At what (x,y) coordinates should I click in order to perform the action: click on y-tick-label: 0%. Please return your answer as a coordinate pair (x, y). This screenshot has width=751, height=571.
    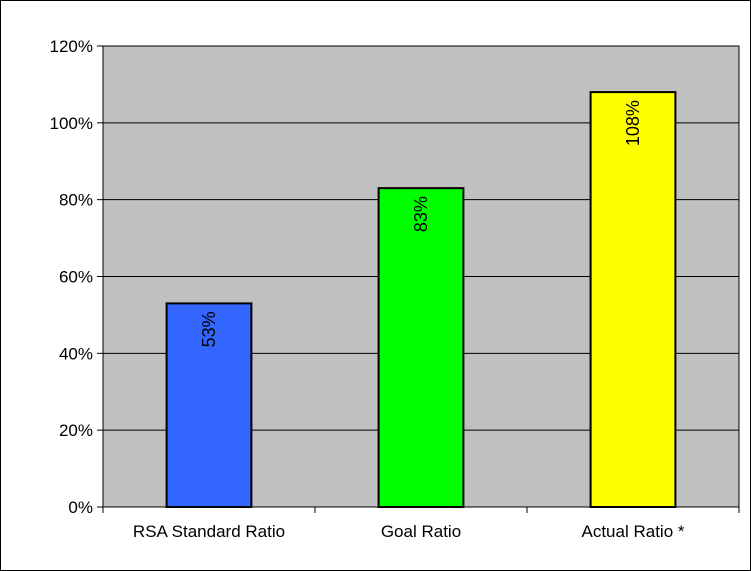
    Looking at the image, I should click on (80, 507).